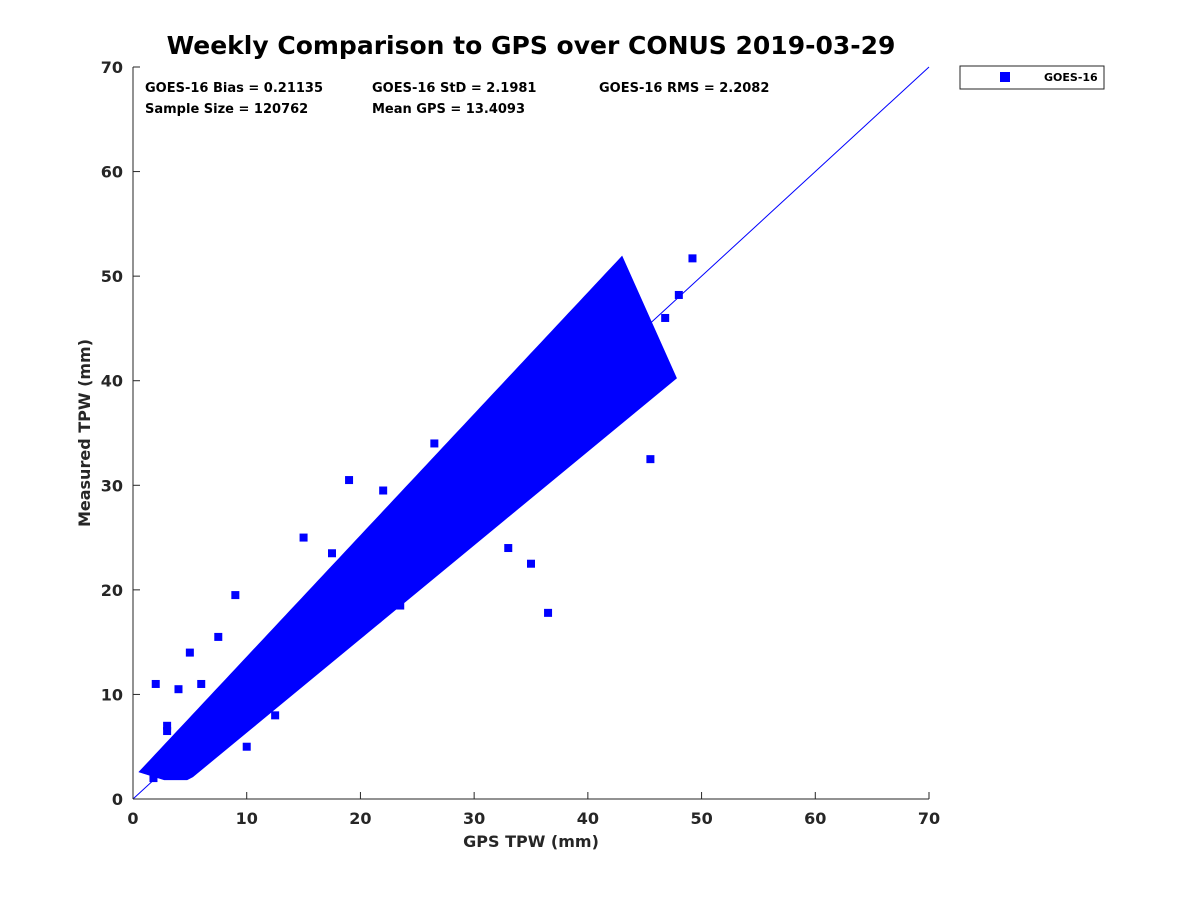 Image resolution: width=1200 pixels, height=900 pixels. I want to click on x-tick-label: 0, so click(132, 818).